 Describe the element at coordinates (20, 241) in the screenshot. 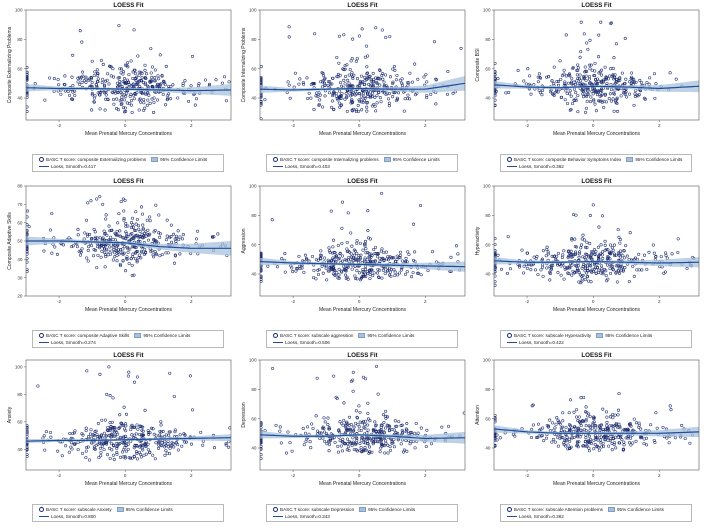

I see `y-tick-label: 50` at that location.